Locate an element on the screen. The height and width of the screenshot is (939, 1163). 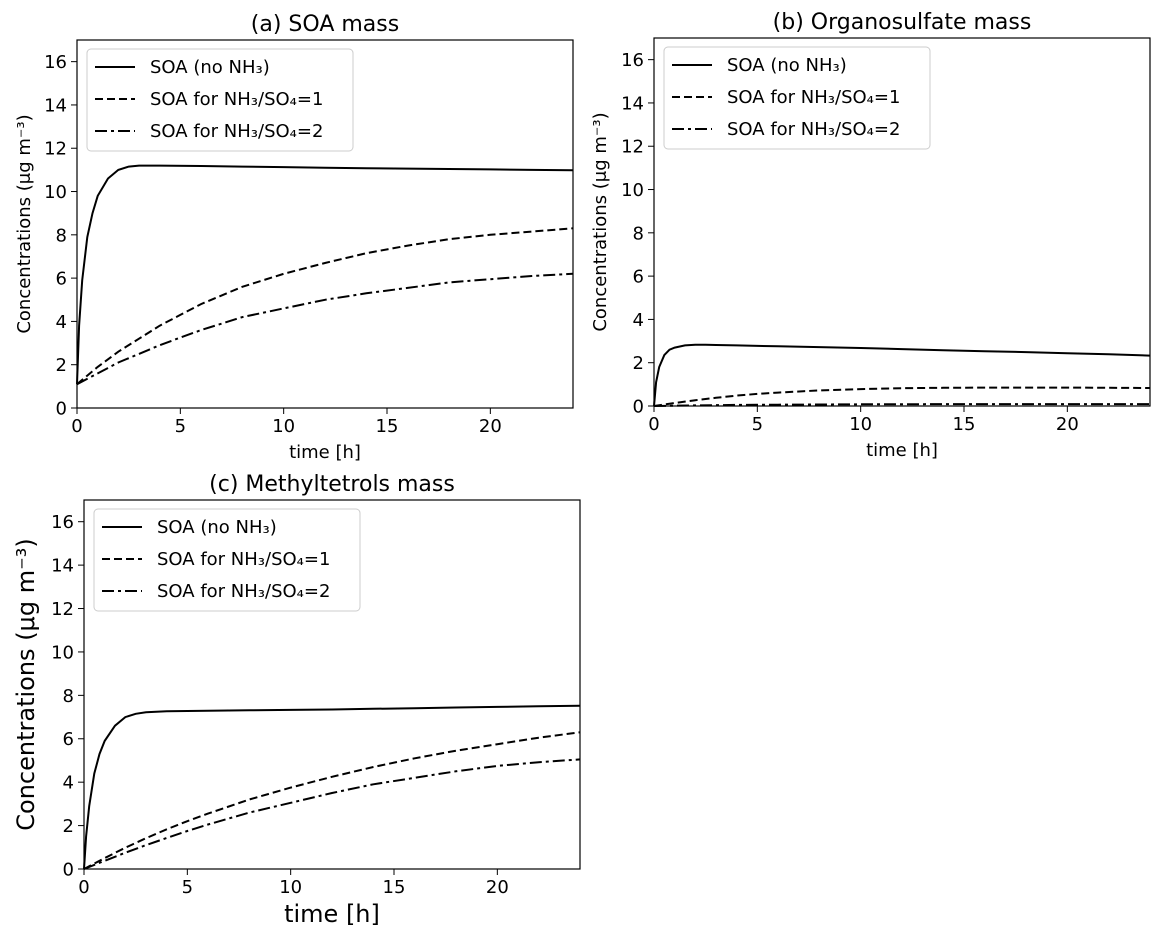
chart-title: (a) SOA mass is located at coordinates (325, 24).